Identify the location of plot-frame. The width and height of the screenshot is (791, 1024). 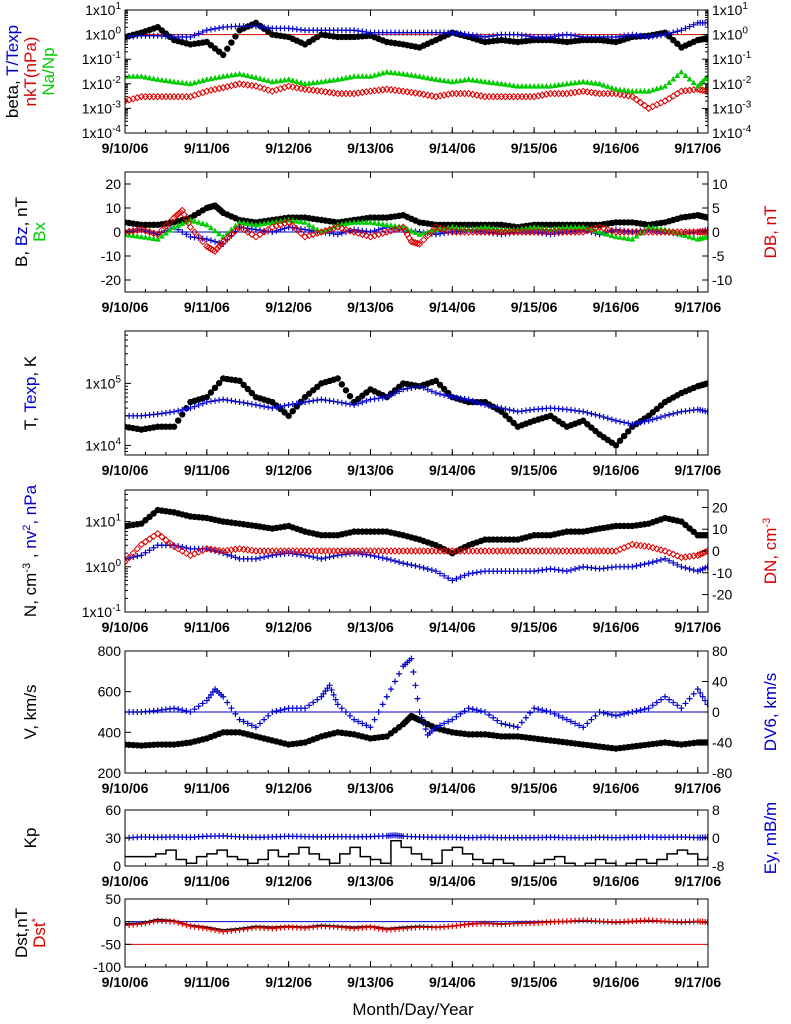
(416, 71).